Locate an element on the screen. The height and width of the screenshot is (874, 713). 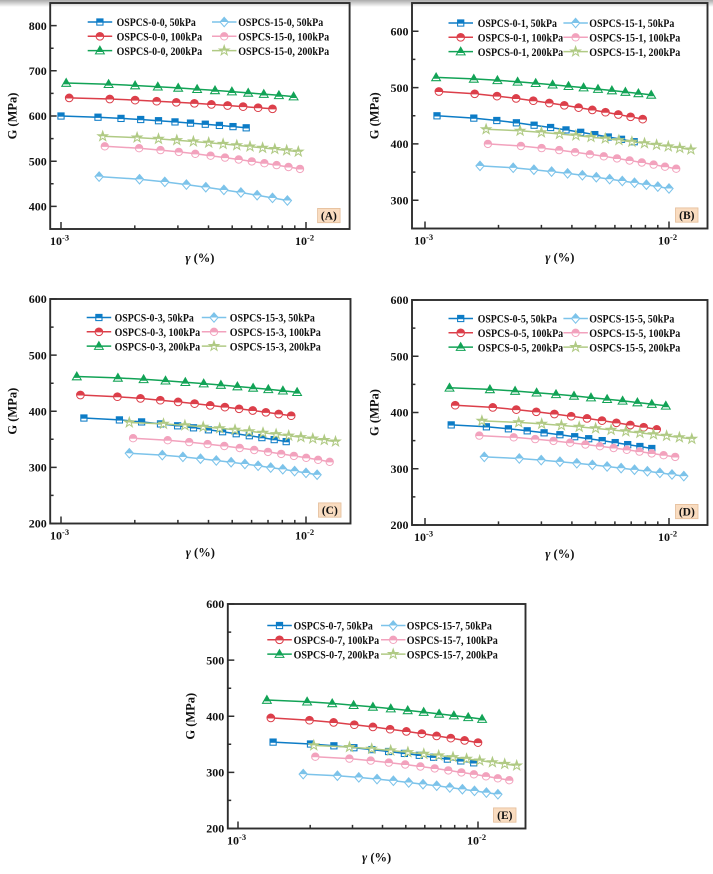
svg-text: OSPCS-15-0, 50kPa is located at coordinates (280, 22).